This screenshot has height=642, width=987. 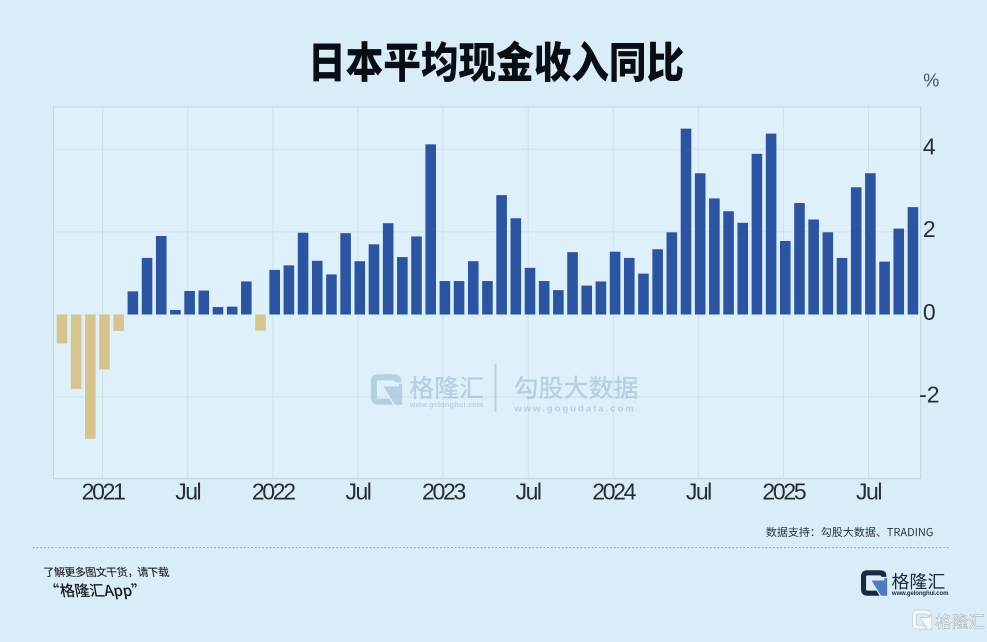 What do you see at coordinates (614, 491) in the screenshot?
I see `svg-text: 2024` at bounding box center [614, 491].